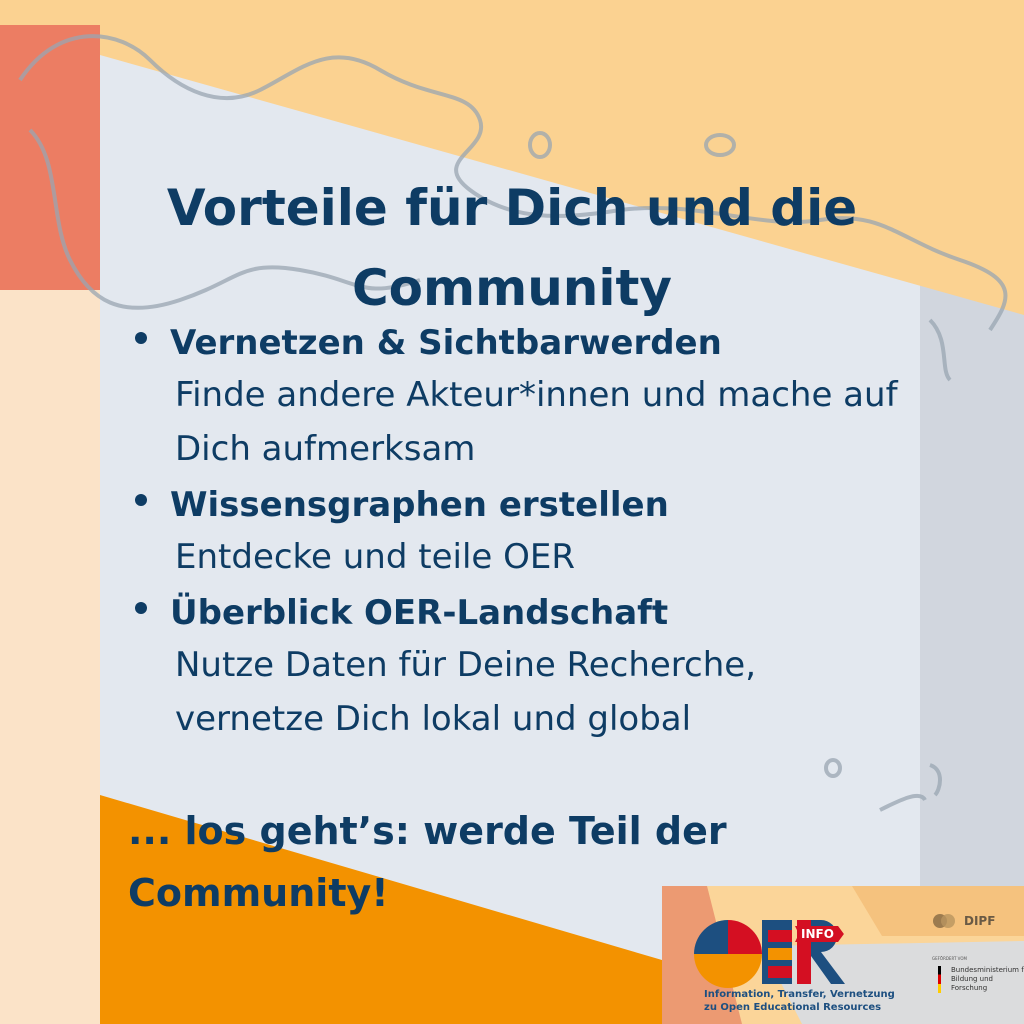 The height and width of the screenshot is (1024, 1024). What do you see at coordinates (375, 557) in the screenshot?
I see `item-body: Entdecke und teile OER` at bounding box center [375, 557].